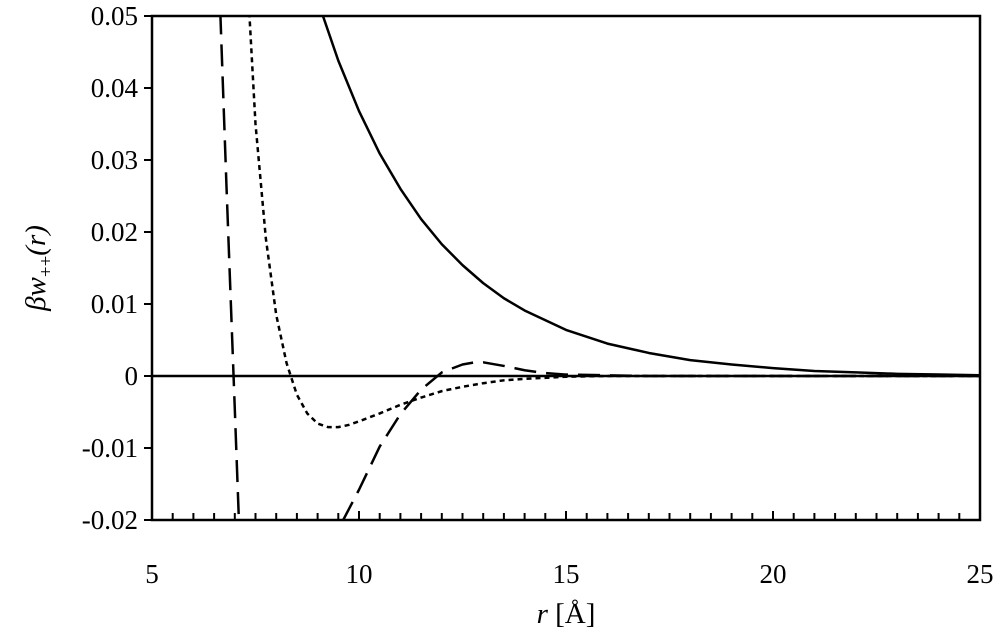  What do you see at coordinates (115, 88) in the screenshot?
I see `y-tick-label: 0.04` at bounding box center [115, 88].